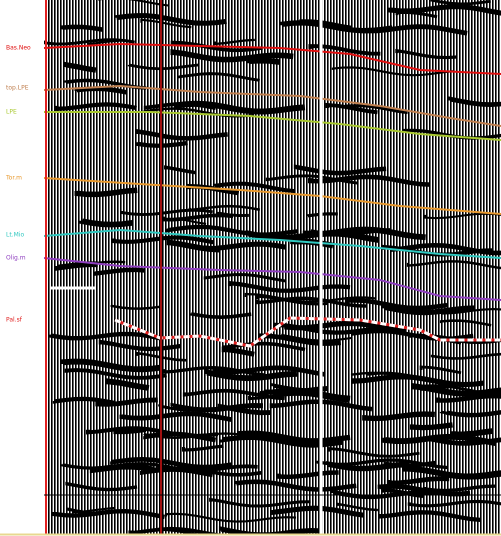 The image size is (501, 536). I want to click on horizon-label: Bas.Neo, so click(18, 48).